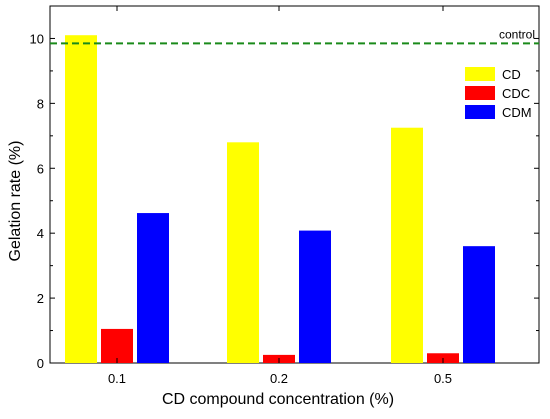  Describe the element at coordinates (278, 399) in the screenshot. I see `x-axis-label: CD compound concentration (%)` at that location.